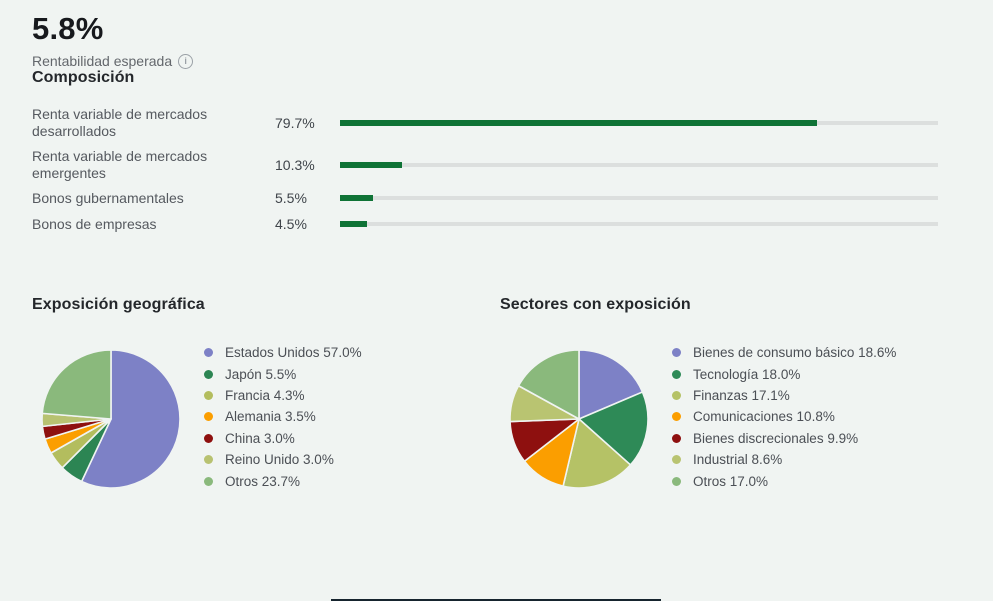  I want to click on composition-row-value: 79.7%, so click(295, 122).